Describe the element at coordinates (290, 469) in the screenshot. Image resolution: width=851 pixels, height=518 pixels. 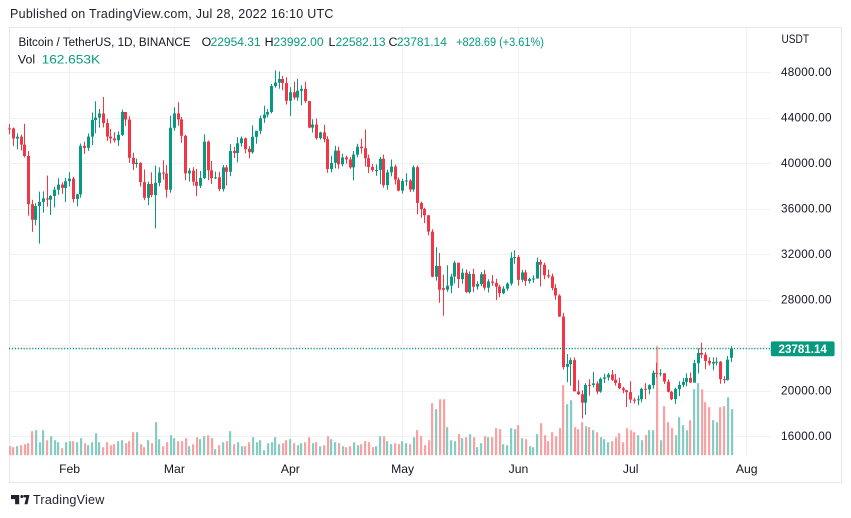
I see `svg-text: Apr` at that location.